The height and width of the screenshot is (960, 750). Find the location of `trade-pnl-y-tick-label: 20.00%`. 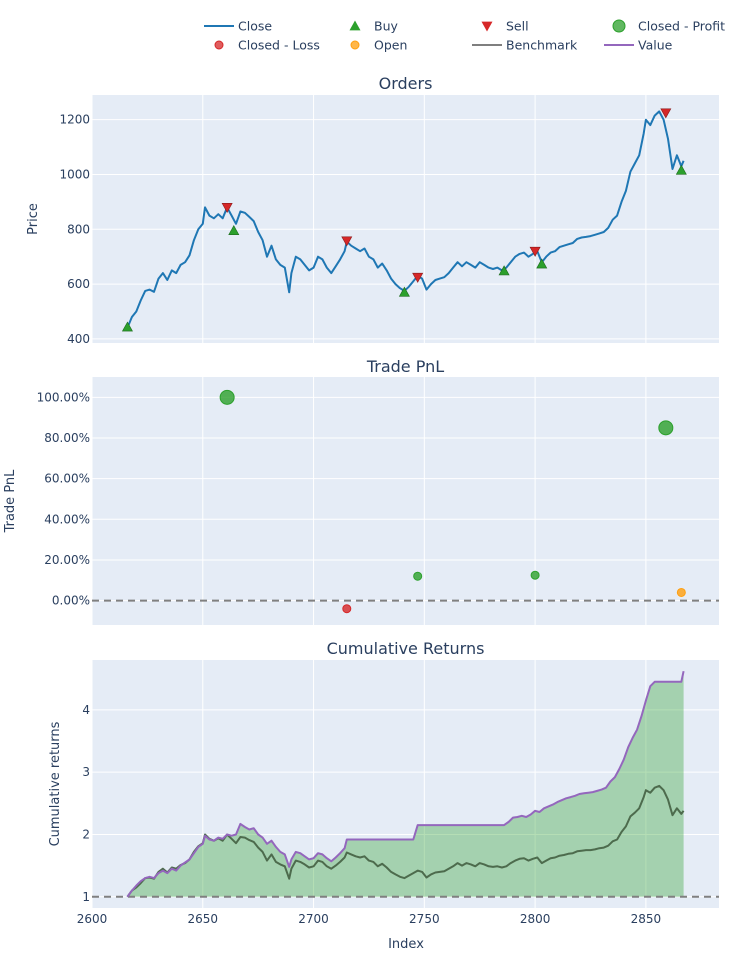

trade-pnl-y-tick-label: 20.00% is located at coordinates (67, 560).